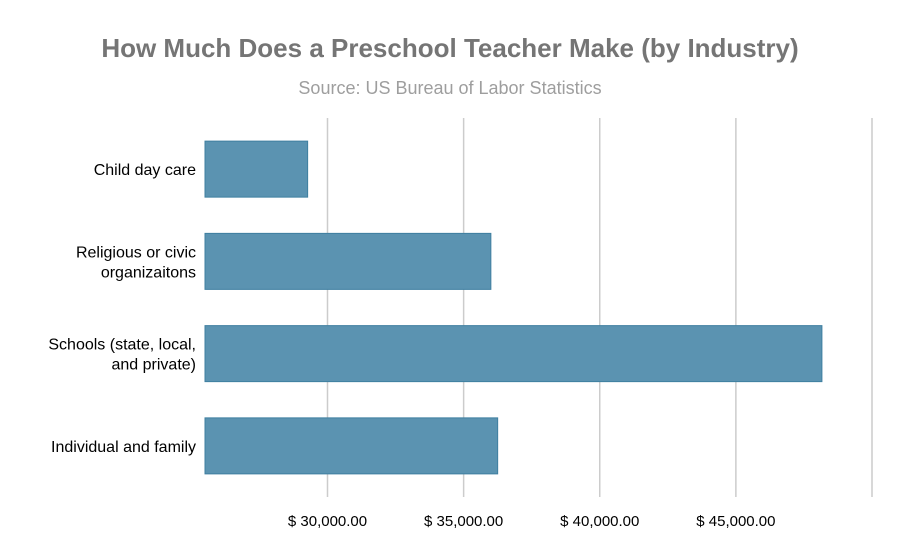 This screenshot has width=900, height=557. What do you see at coordinates (123, 447) in the screenshot?
I see `y-category-label: Individual and family` at bounding box center [123, 447].